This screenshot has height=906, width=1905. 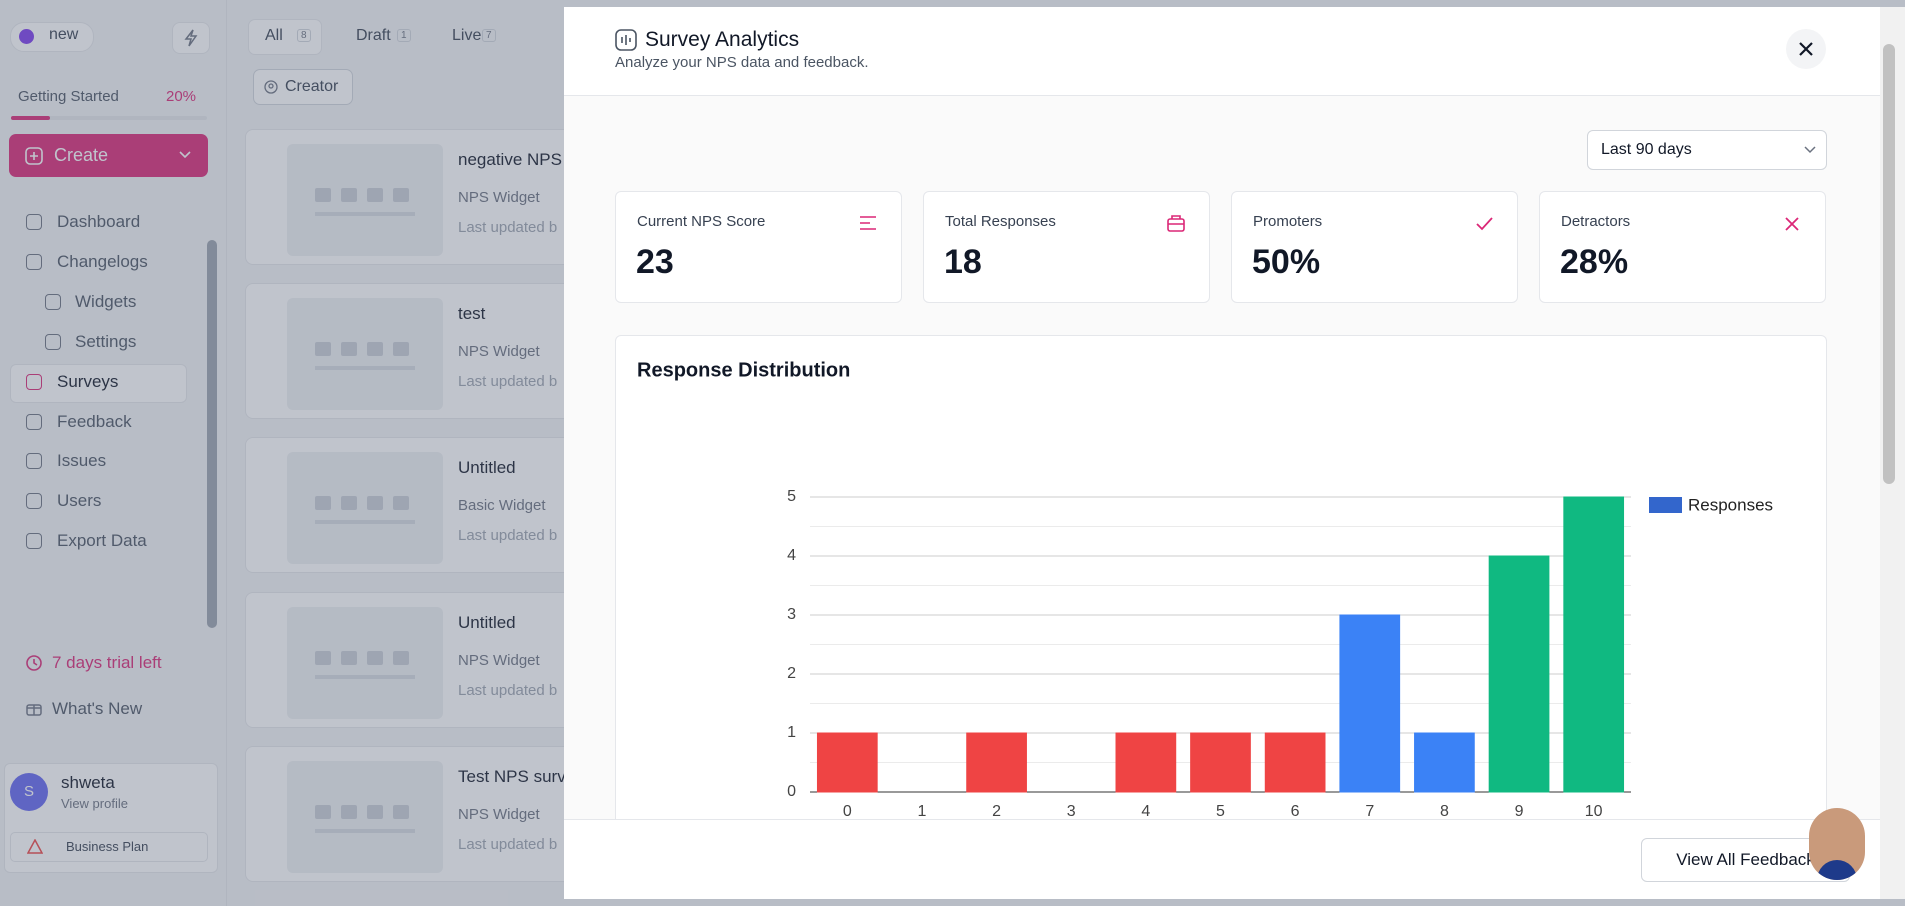 I want to click on plan-label: Business Plan, so click(x=107, y=846).